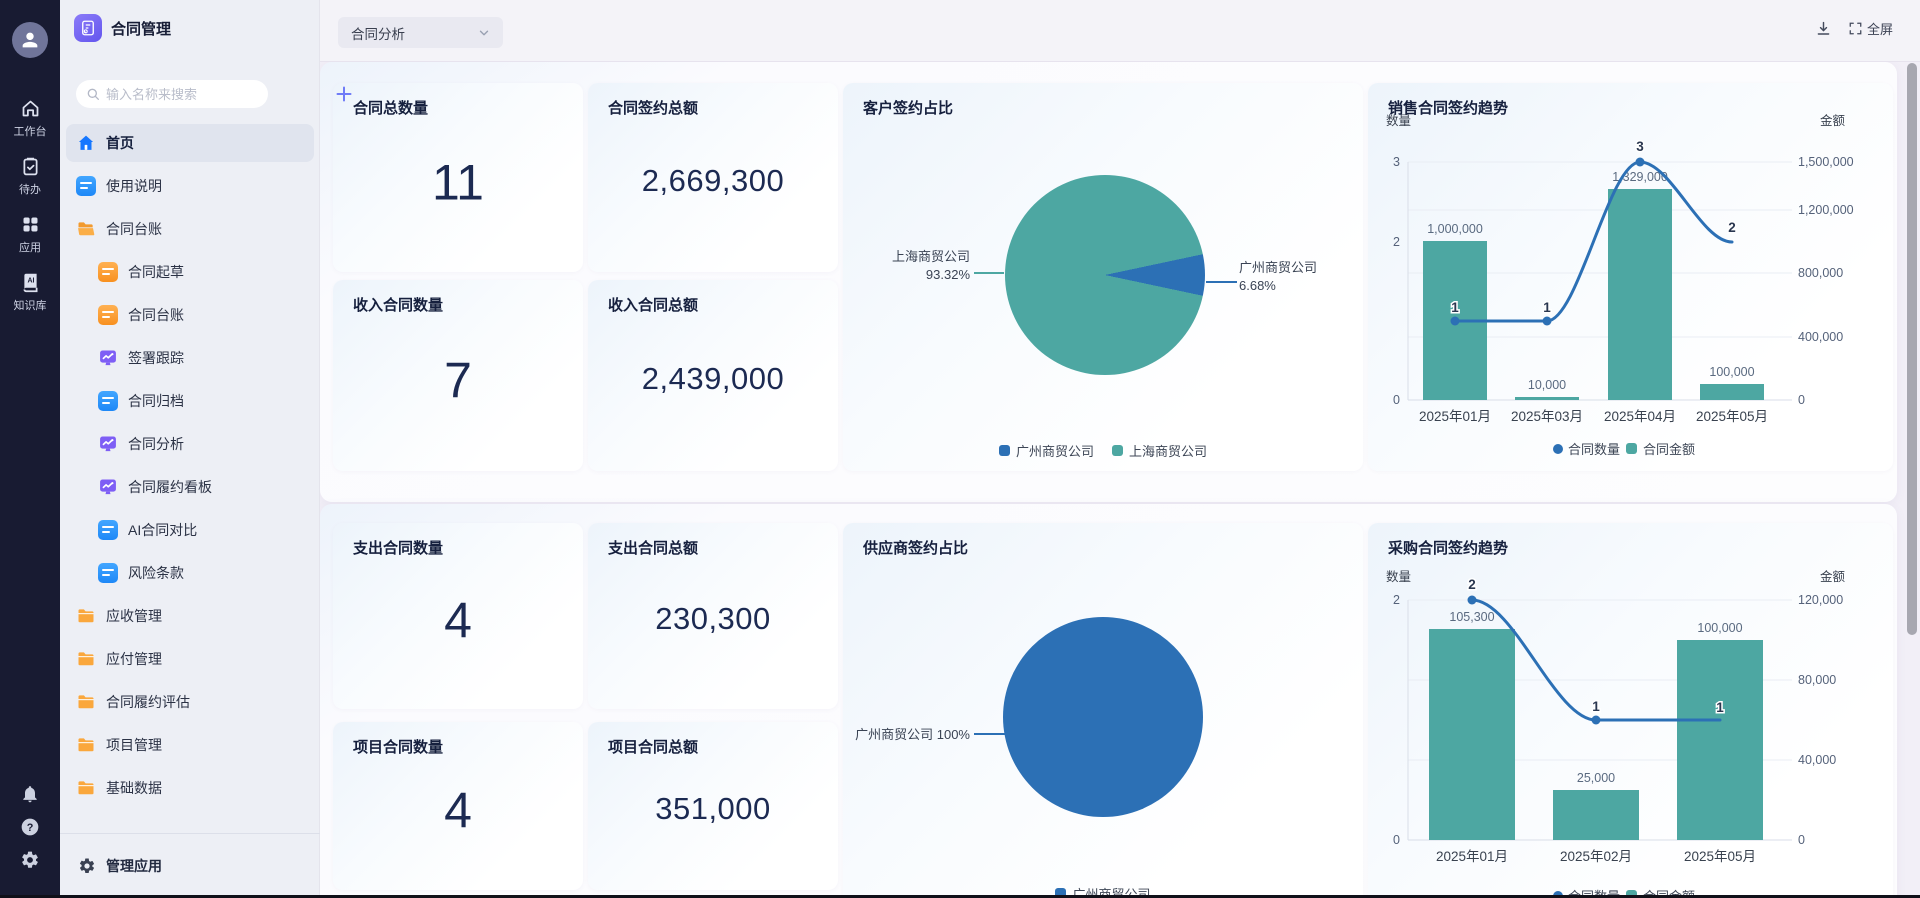 The width and height of the screenshot is (1920, 898). Describe the element at coordinates (960, 896) in the screenshot. I see `window-bottom-edge` at that location.